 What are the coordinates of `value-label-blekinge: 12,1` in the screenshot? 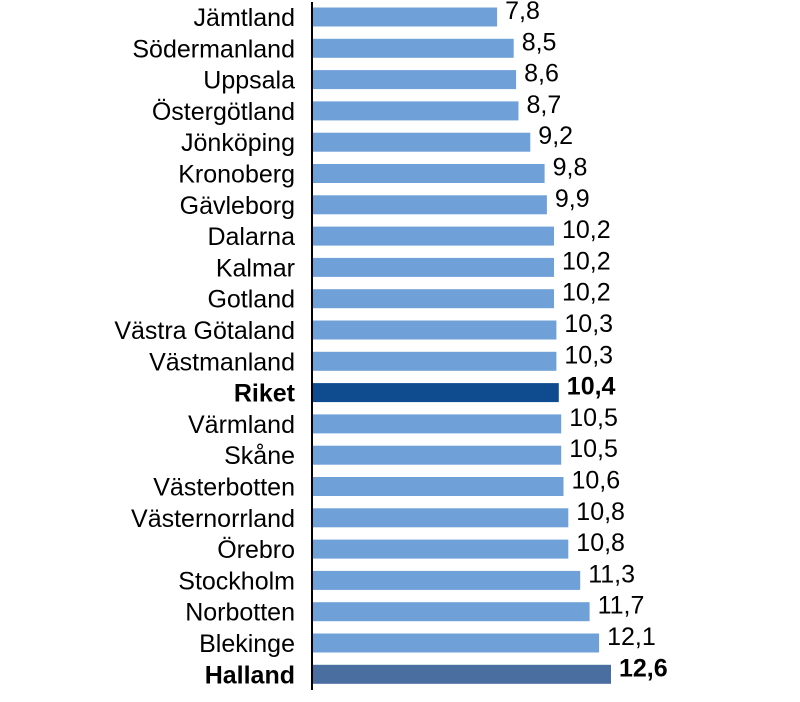 It's located at (631, 637).